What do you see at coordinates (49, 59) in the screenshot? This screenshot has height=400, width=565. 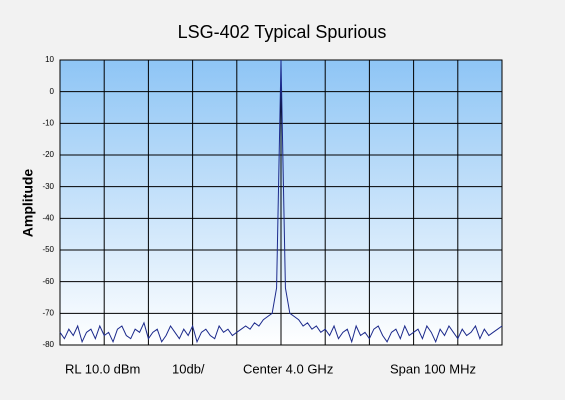 I see `y-tick-label: 10` at bounding box center [49, 59].